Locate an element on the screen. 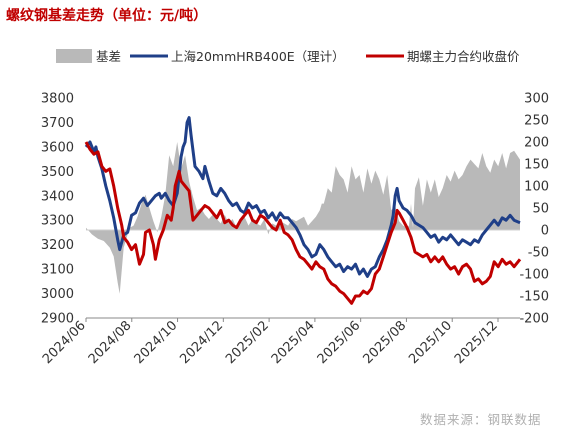 Image resolution: width=585 pixels, height=433 pixels. chart-title: 螺纹钢基差走势（单位：元/吨） is located at coordinates (106, 15).